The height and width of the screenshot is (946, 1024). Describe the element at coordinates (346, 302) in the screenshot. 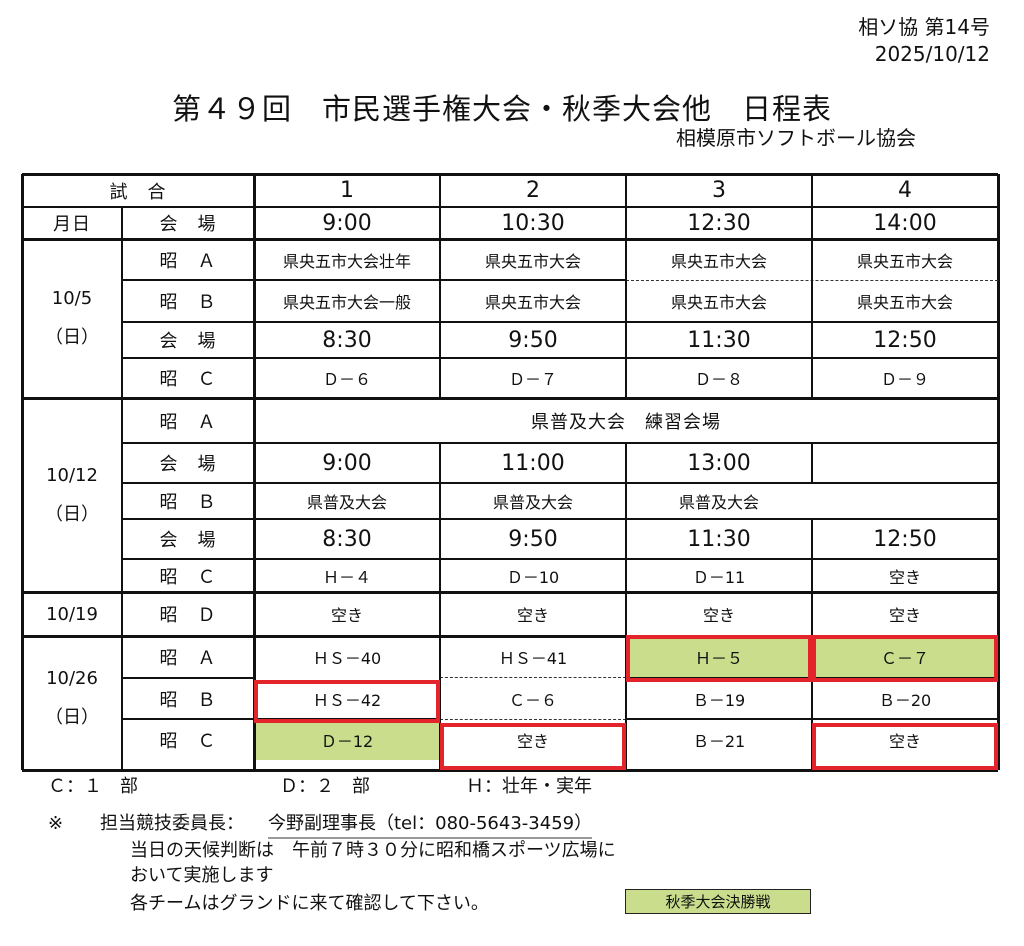

I see `game-cell: 県央五市大会一般` at that location.